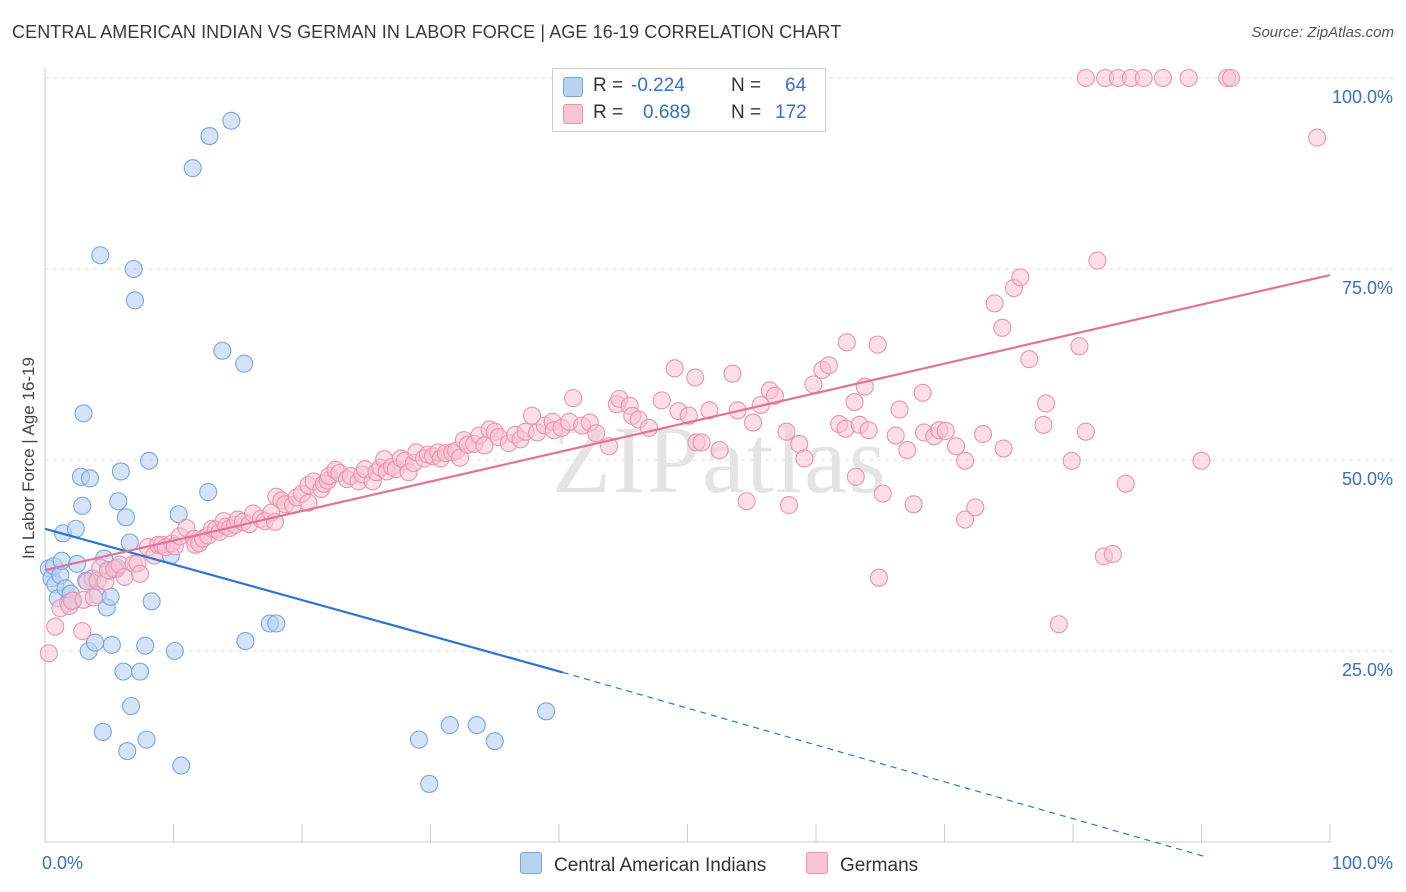  I want to click on legend-box: R = -0.224 N = 64 R = 0.689 N = 172, so click(689, 100).